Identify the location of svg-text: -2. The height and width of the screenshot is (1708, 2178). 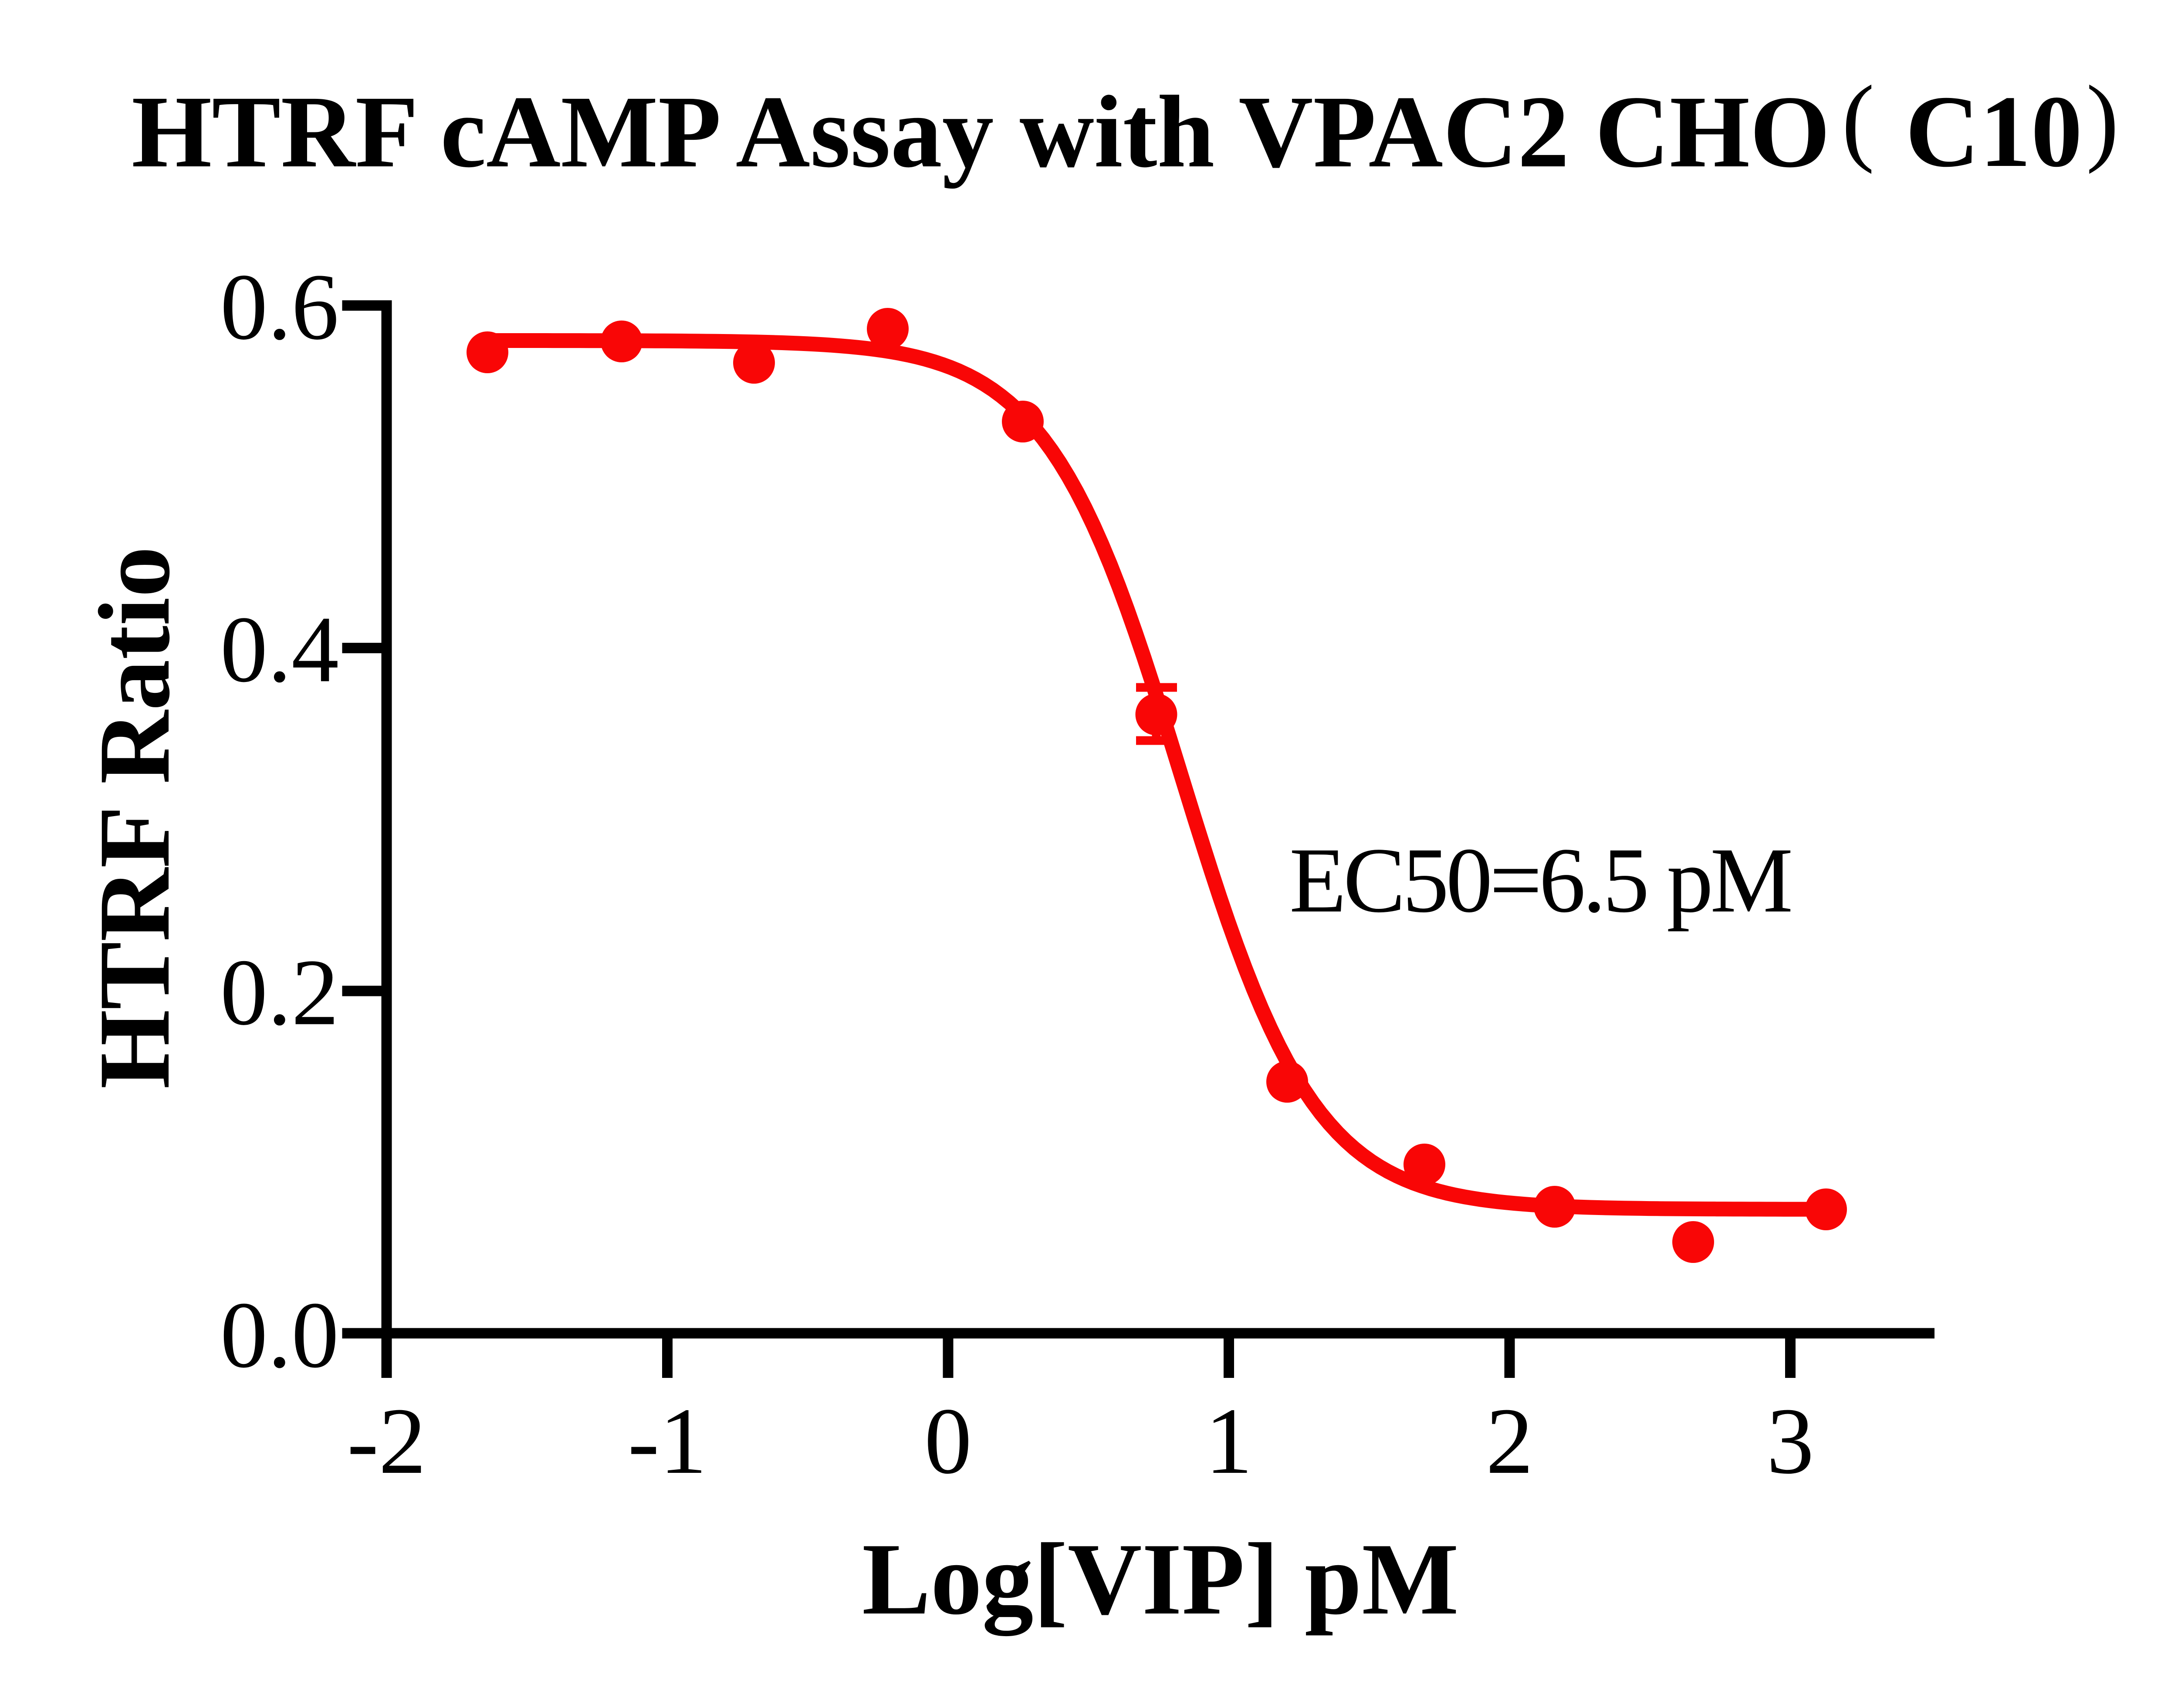
(386, 1441).